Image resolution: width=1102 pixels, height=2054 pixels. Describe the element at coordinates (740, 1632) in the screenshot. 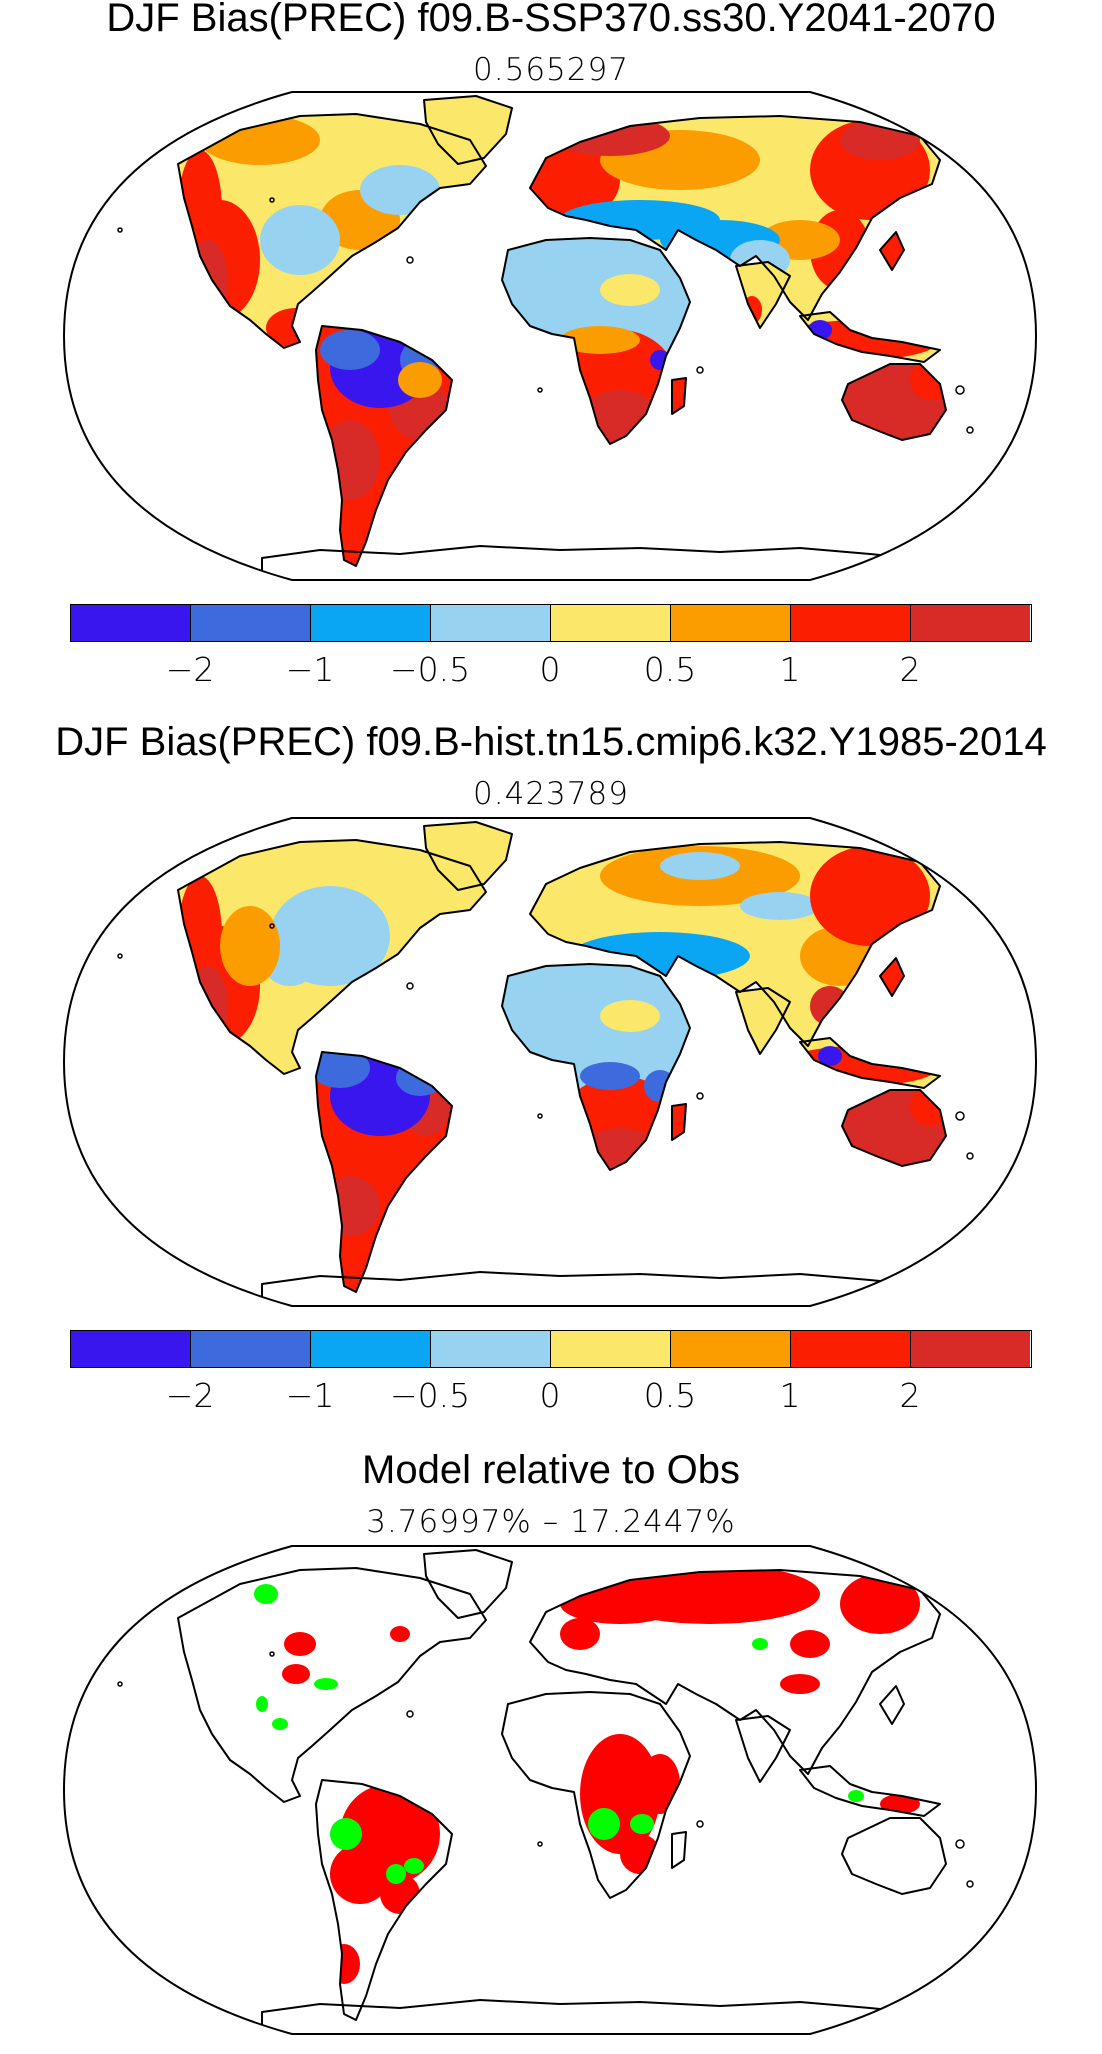

I see `precip-region-eurasia` at that location.